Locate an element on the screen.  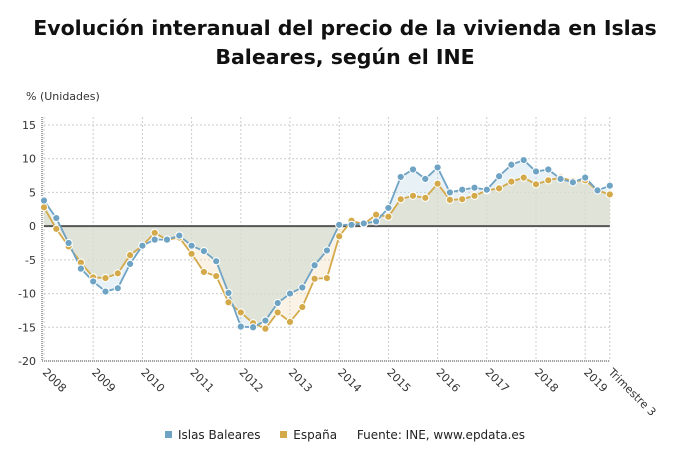
x-tick-label: 2013 is located at coordinates (300, 380).